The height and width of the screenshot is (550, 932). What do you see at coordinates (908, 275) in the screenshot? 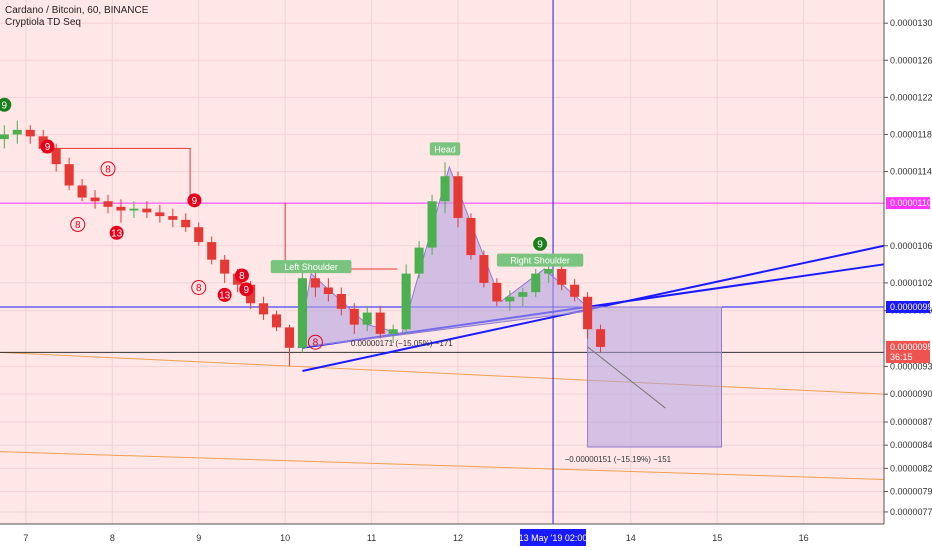
I see `price-axis-panel` at bounding box center [908, 275].